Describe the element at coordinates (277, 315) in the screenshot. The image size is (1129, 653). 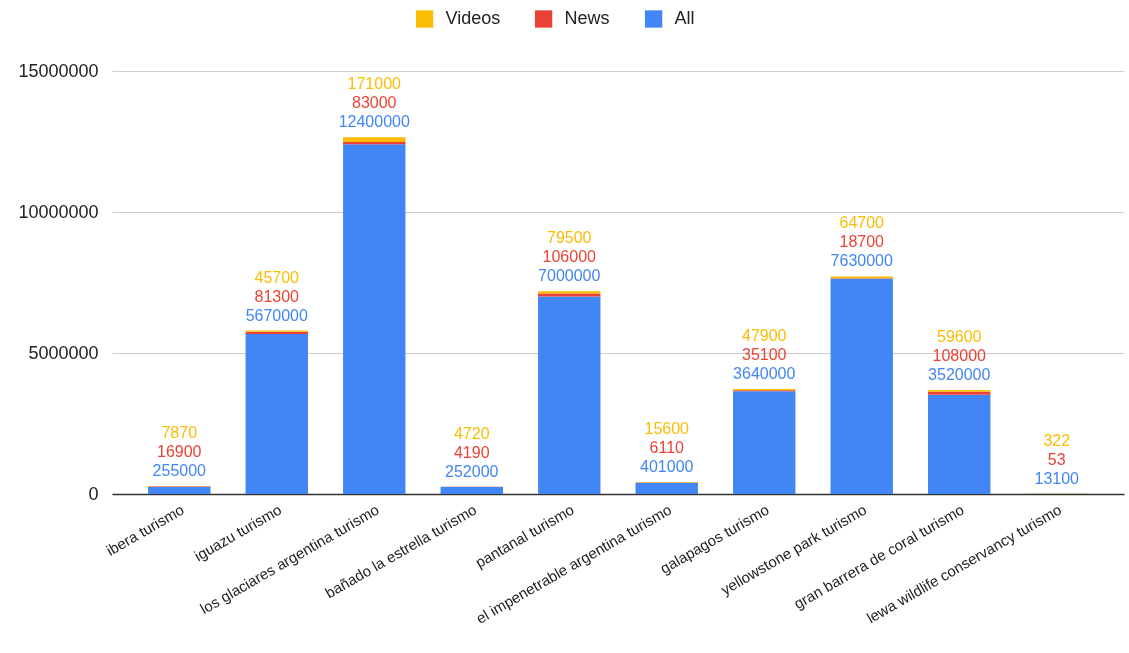
I see `data-label: 5670000` at that location.